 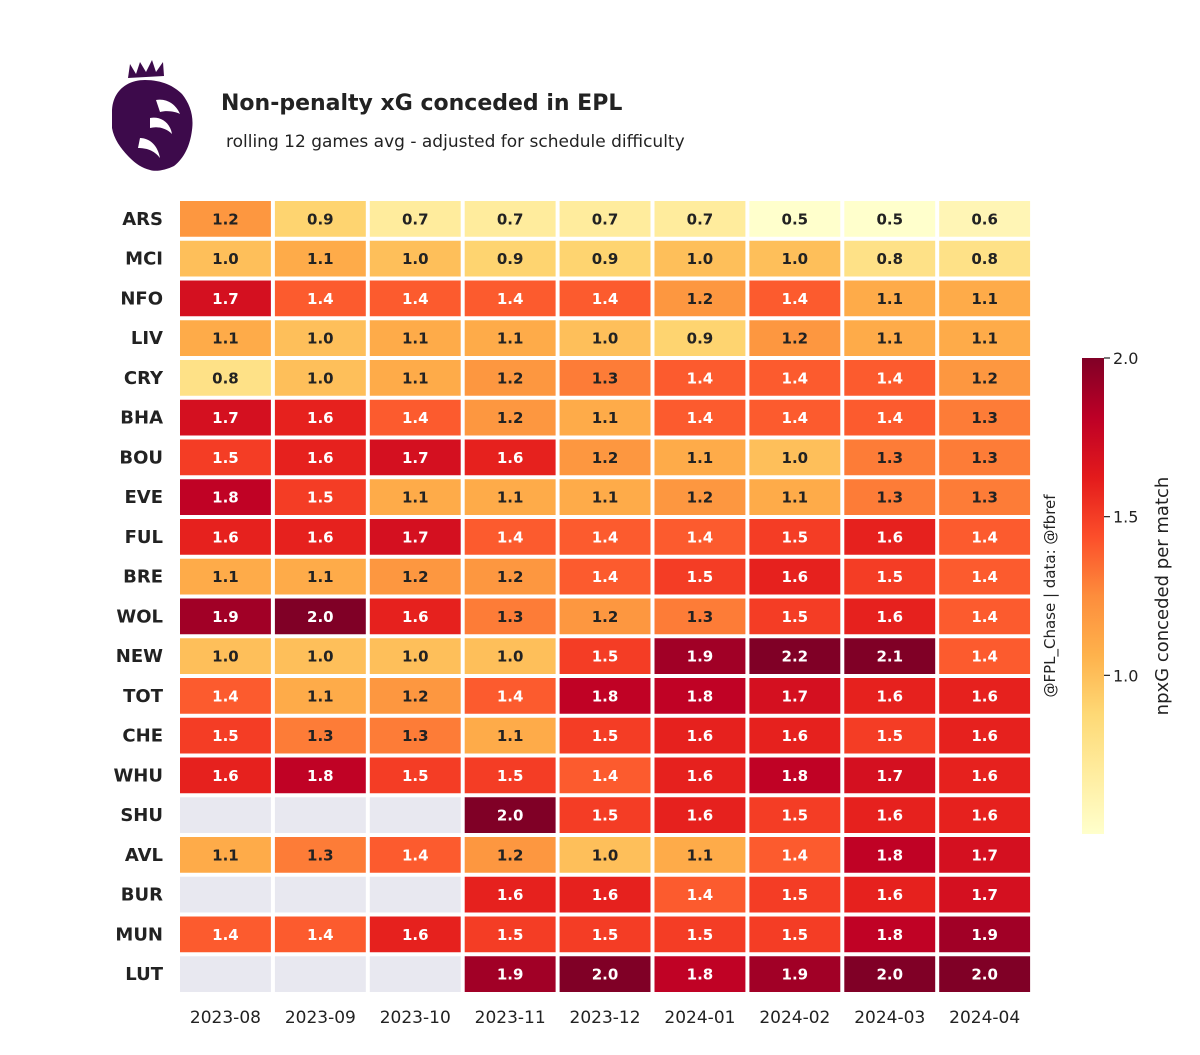 I want to click on month-label: 2023-08, so click(x=225, y=1018).